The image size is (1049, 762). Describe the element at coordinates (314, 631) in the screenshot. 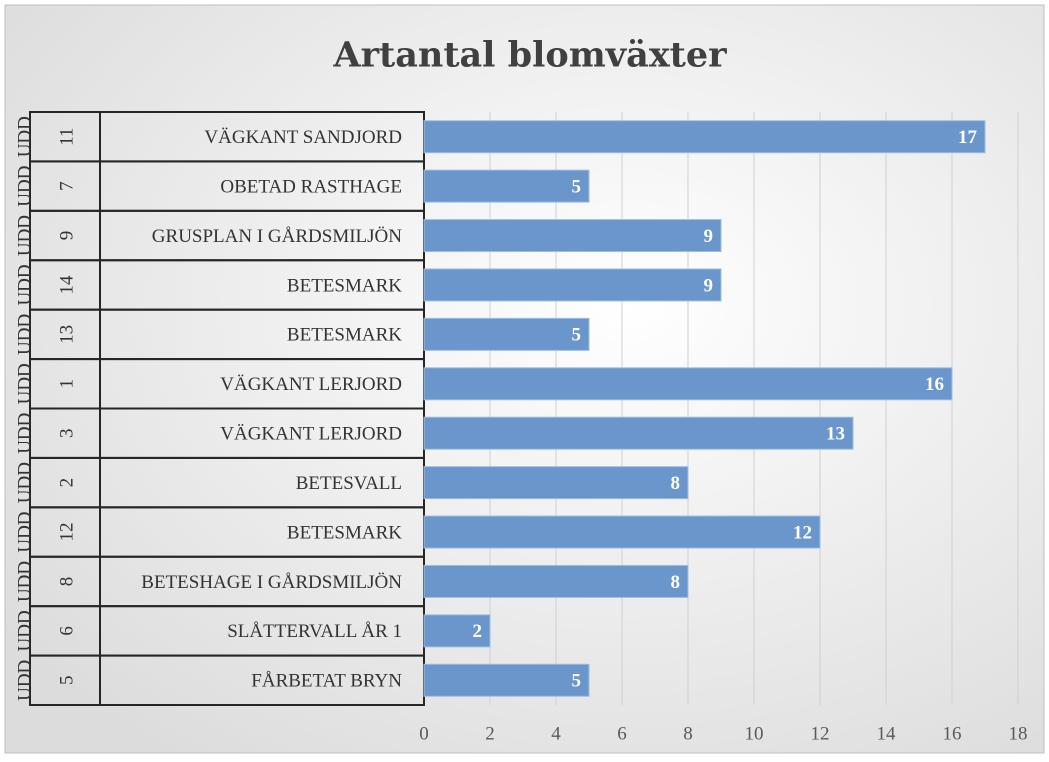

I see `category-label: SLÅTTERVALL ÅR 1` at that location.